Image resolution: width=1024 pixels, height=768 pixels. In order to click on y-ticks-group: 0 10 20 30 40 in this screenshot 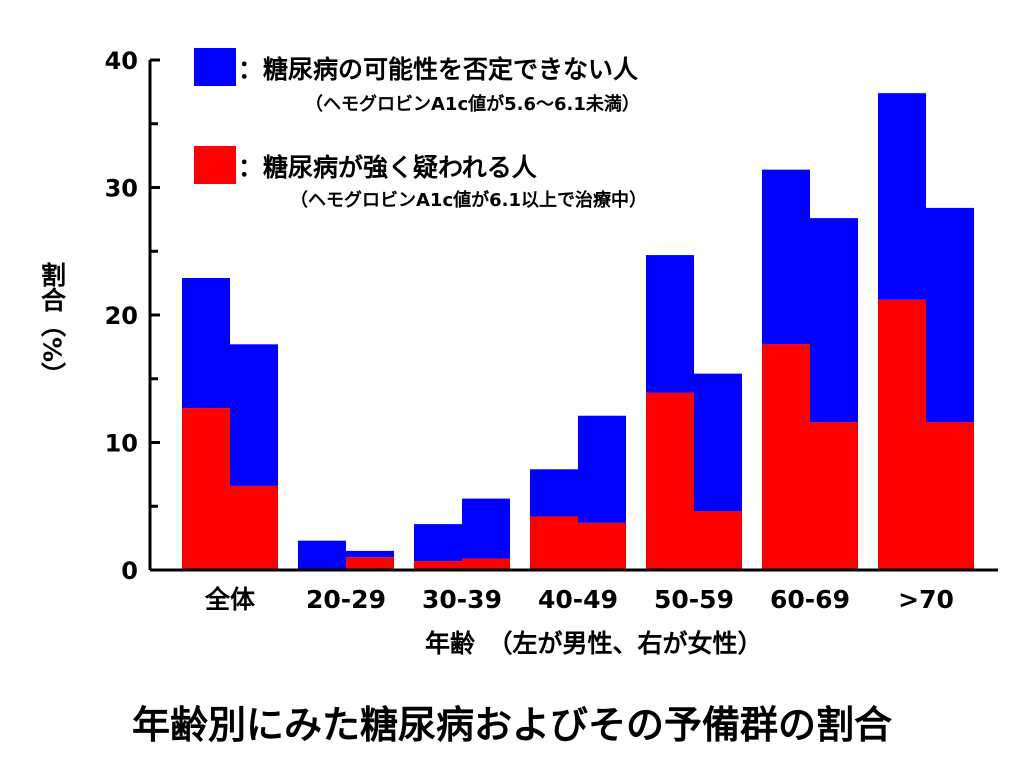, I will do `click(132, 316)`.